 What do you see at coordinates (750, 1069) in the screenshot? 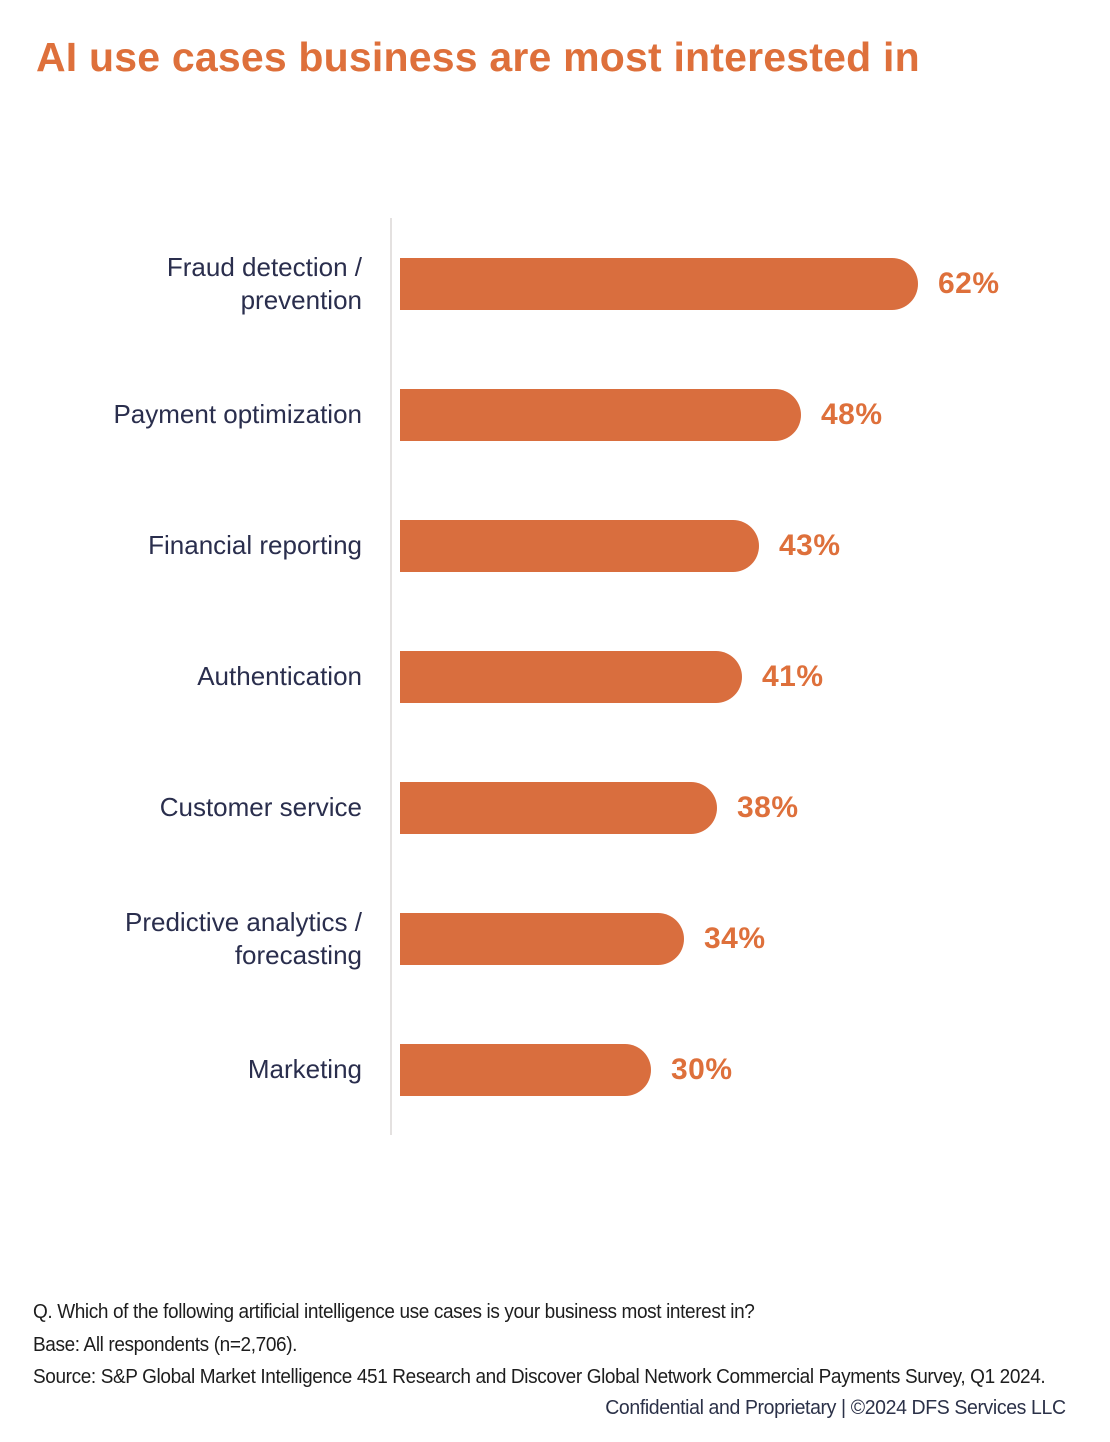
I see `plot-area: 30%` at bounding box center [750, 1069].